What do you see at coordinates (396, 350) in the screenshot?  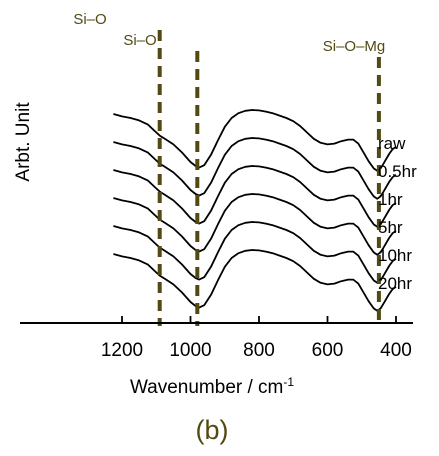 I see `x-tick-label-400: 400` at bounding box center [396, 350].